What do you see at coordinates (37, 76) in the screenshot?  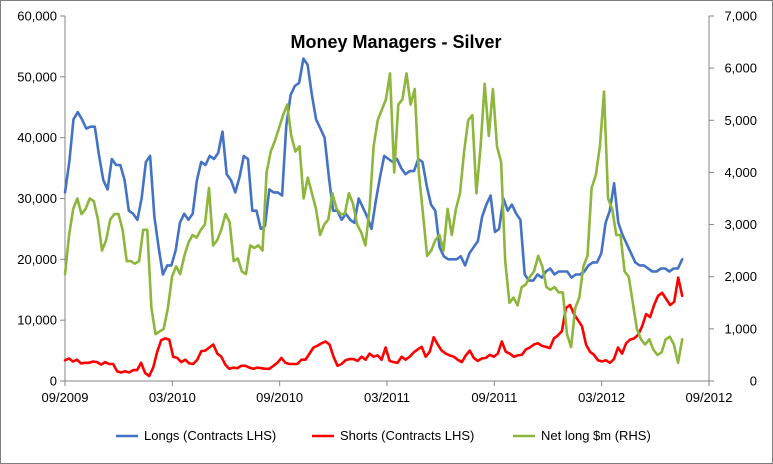 I see `left-axis-tick-label: 50,000` at bounding box center [37, 76].